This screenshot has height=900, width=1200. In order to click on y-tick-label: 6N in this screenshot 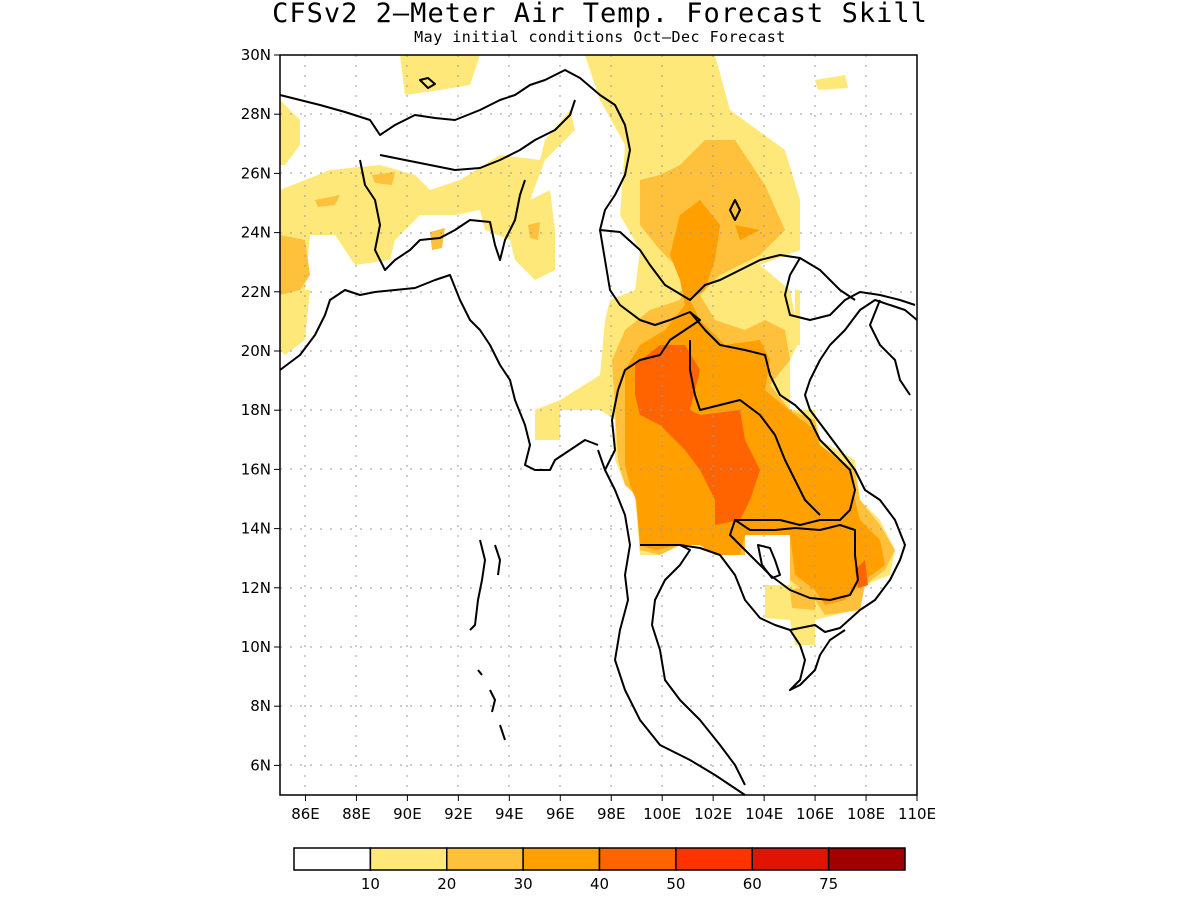, I will do `click(260, 765)`.